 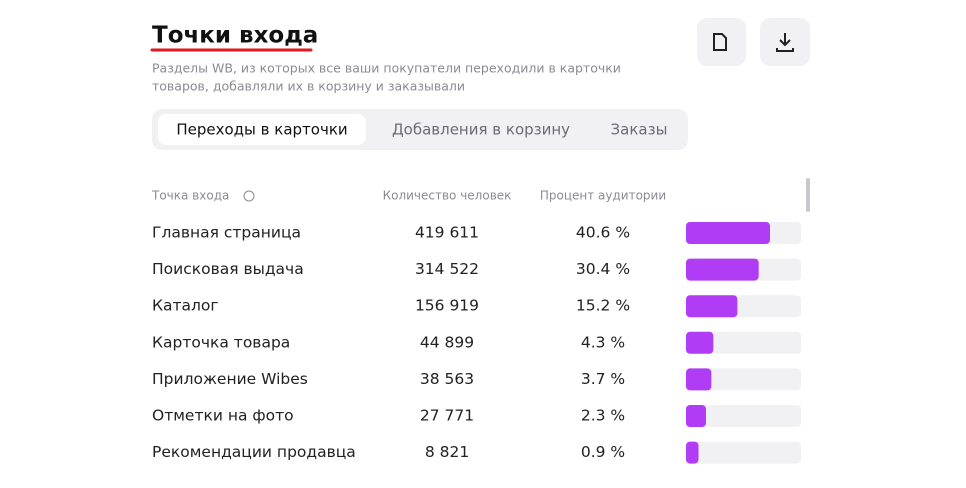 What do you see at coordinates (223, 416) in the screenshot?
I see `entry-name: Отметки на фото` at bounding box center [223, 416].